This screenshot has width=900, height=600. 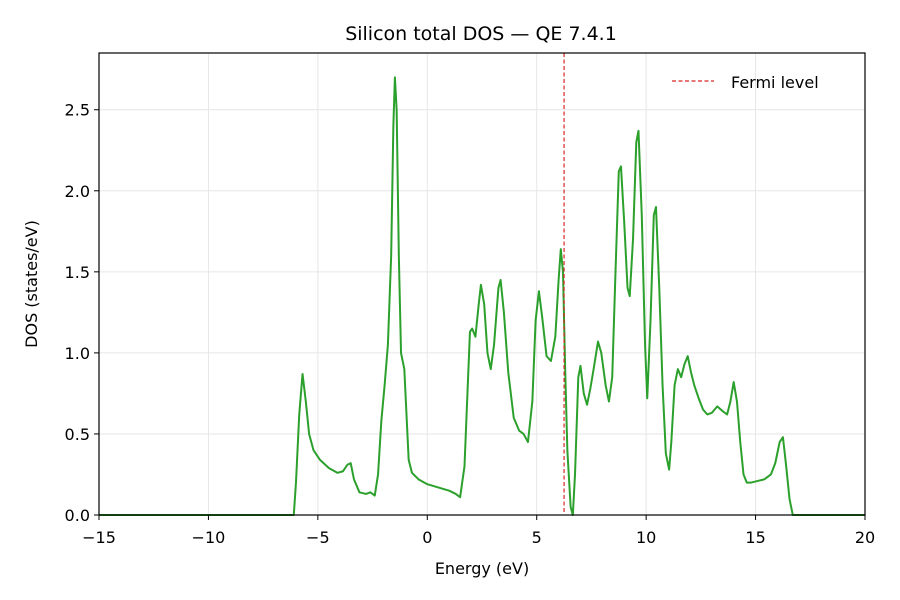 What do you see at coordinates (77, 515) in the screenshot?
I see `y-tick-label: 0.0` at bounding box center [77, 515].